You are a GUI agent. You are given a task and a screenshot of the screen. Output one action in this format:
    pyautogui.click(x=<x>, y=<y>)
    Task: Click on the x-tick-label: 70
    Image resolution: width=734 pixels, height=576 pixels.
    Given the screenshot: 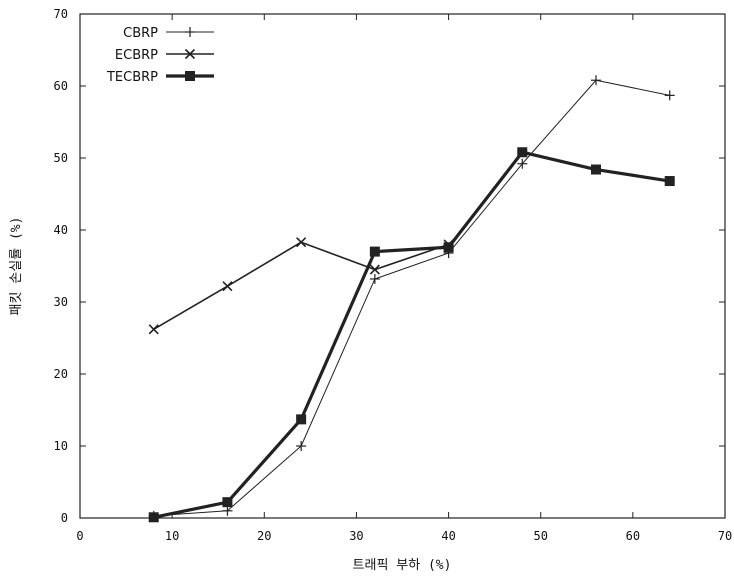 What is the action you would take?
    pyautogui.click(x=725, y=536)
    